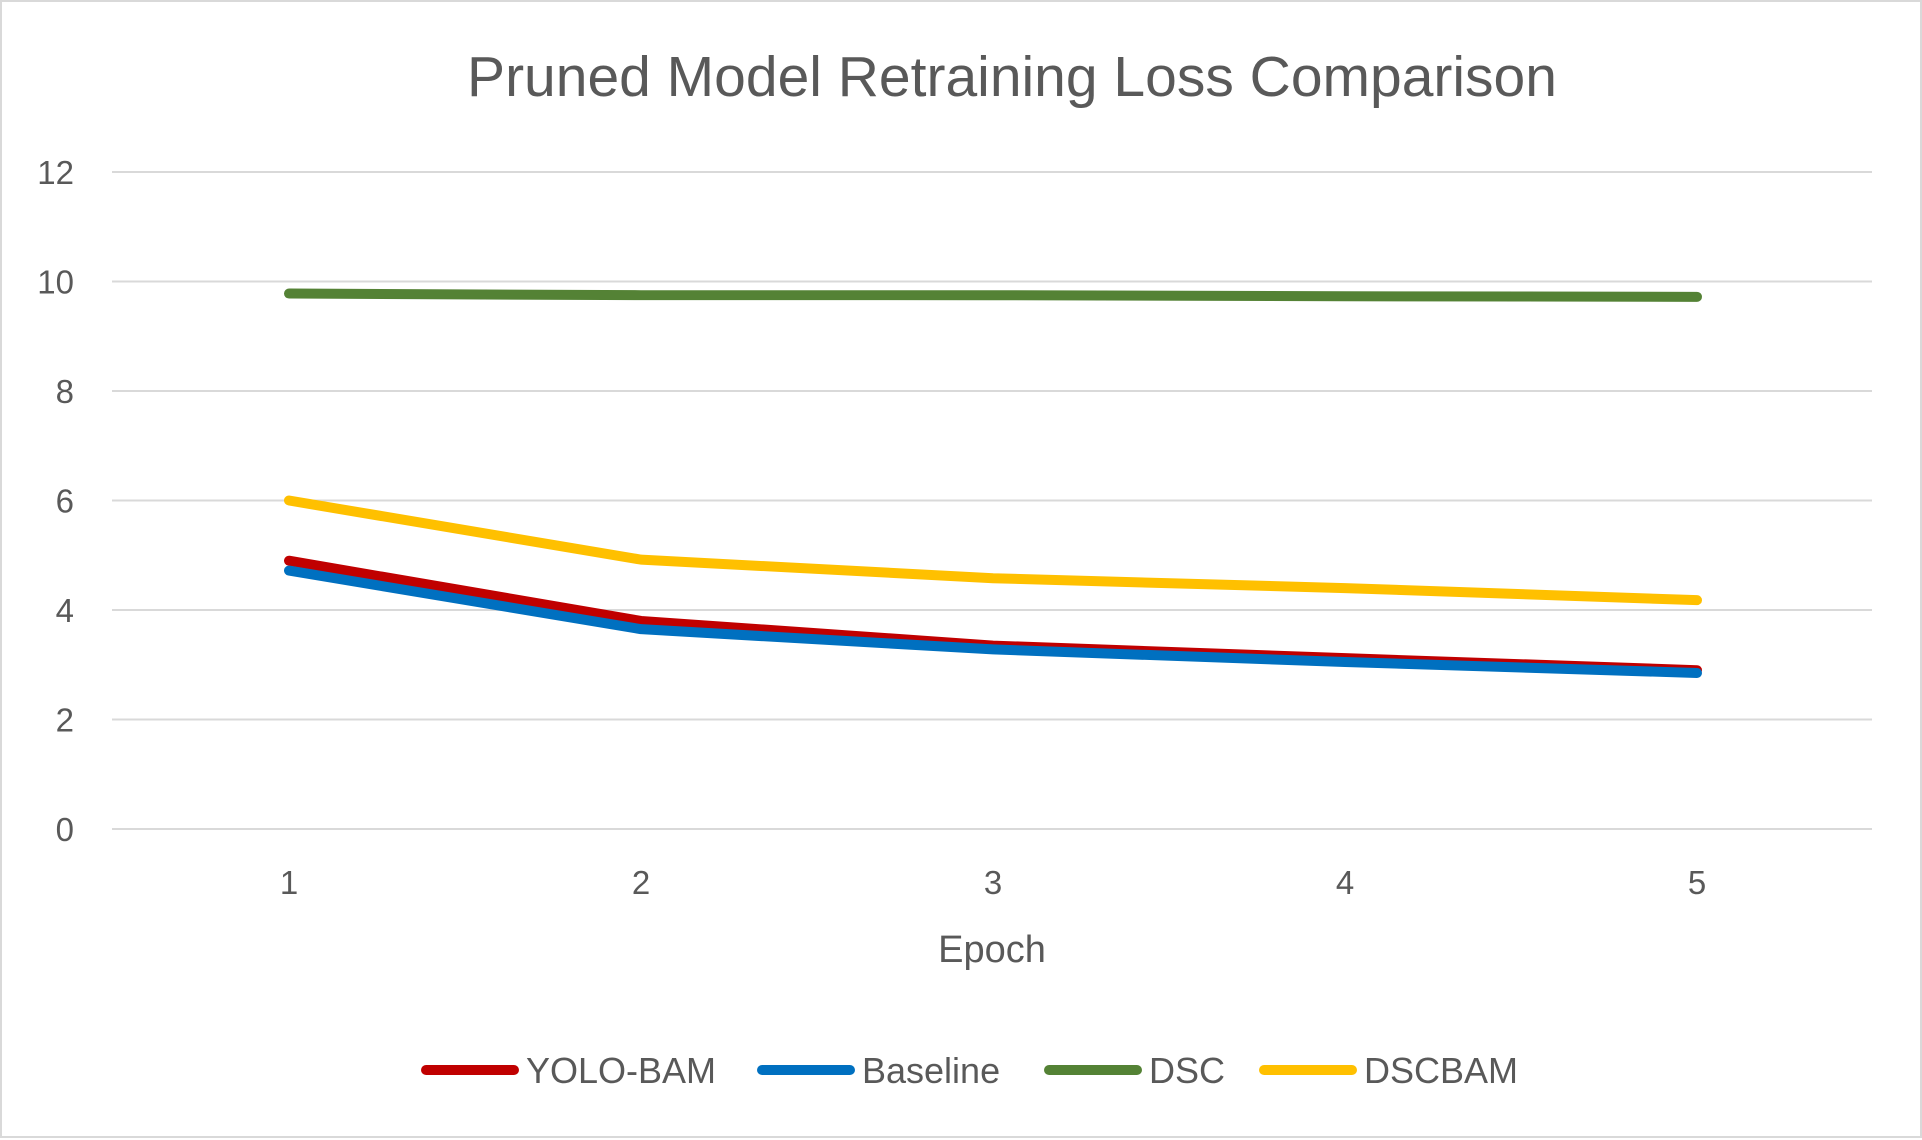 This screenshot has height=1140, width=1922. I want to click on y-tick-label: 12, so click(55, 172).